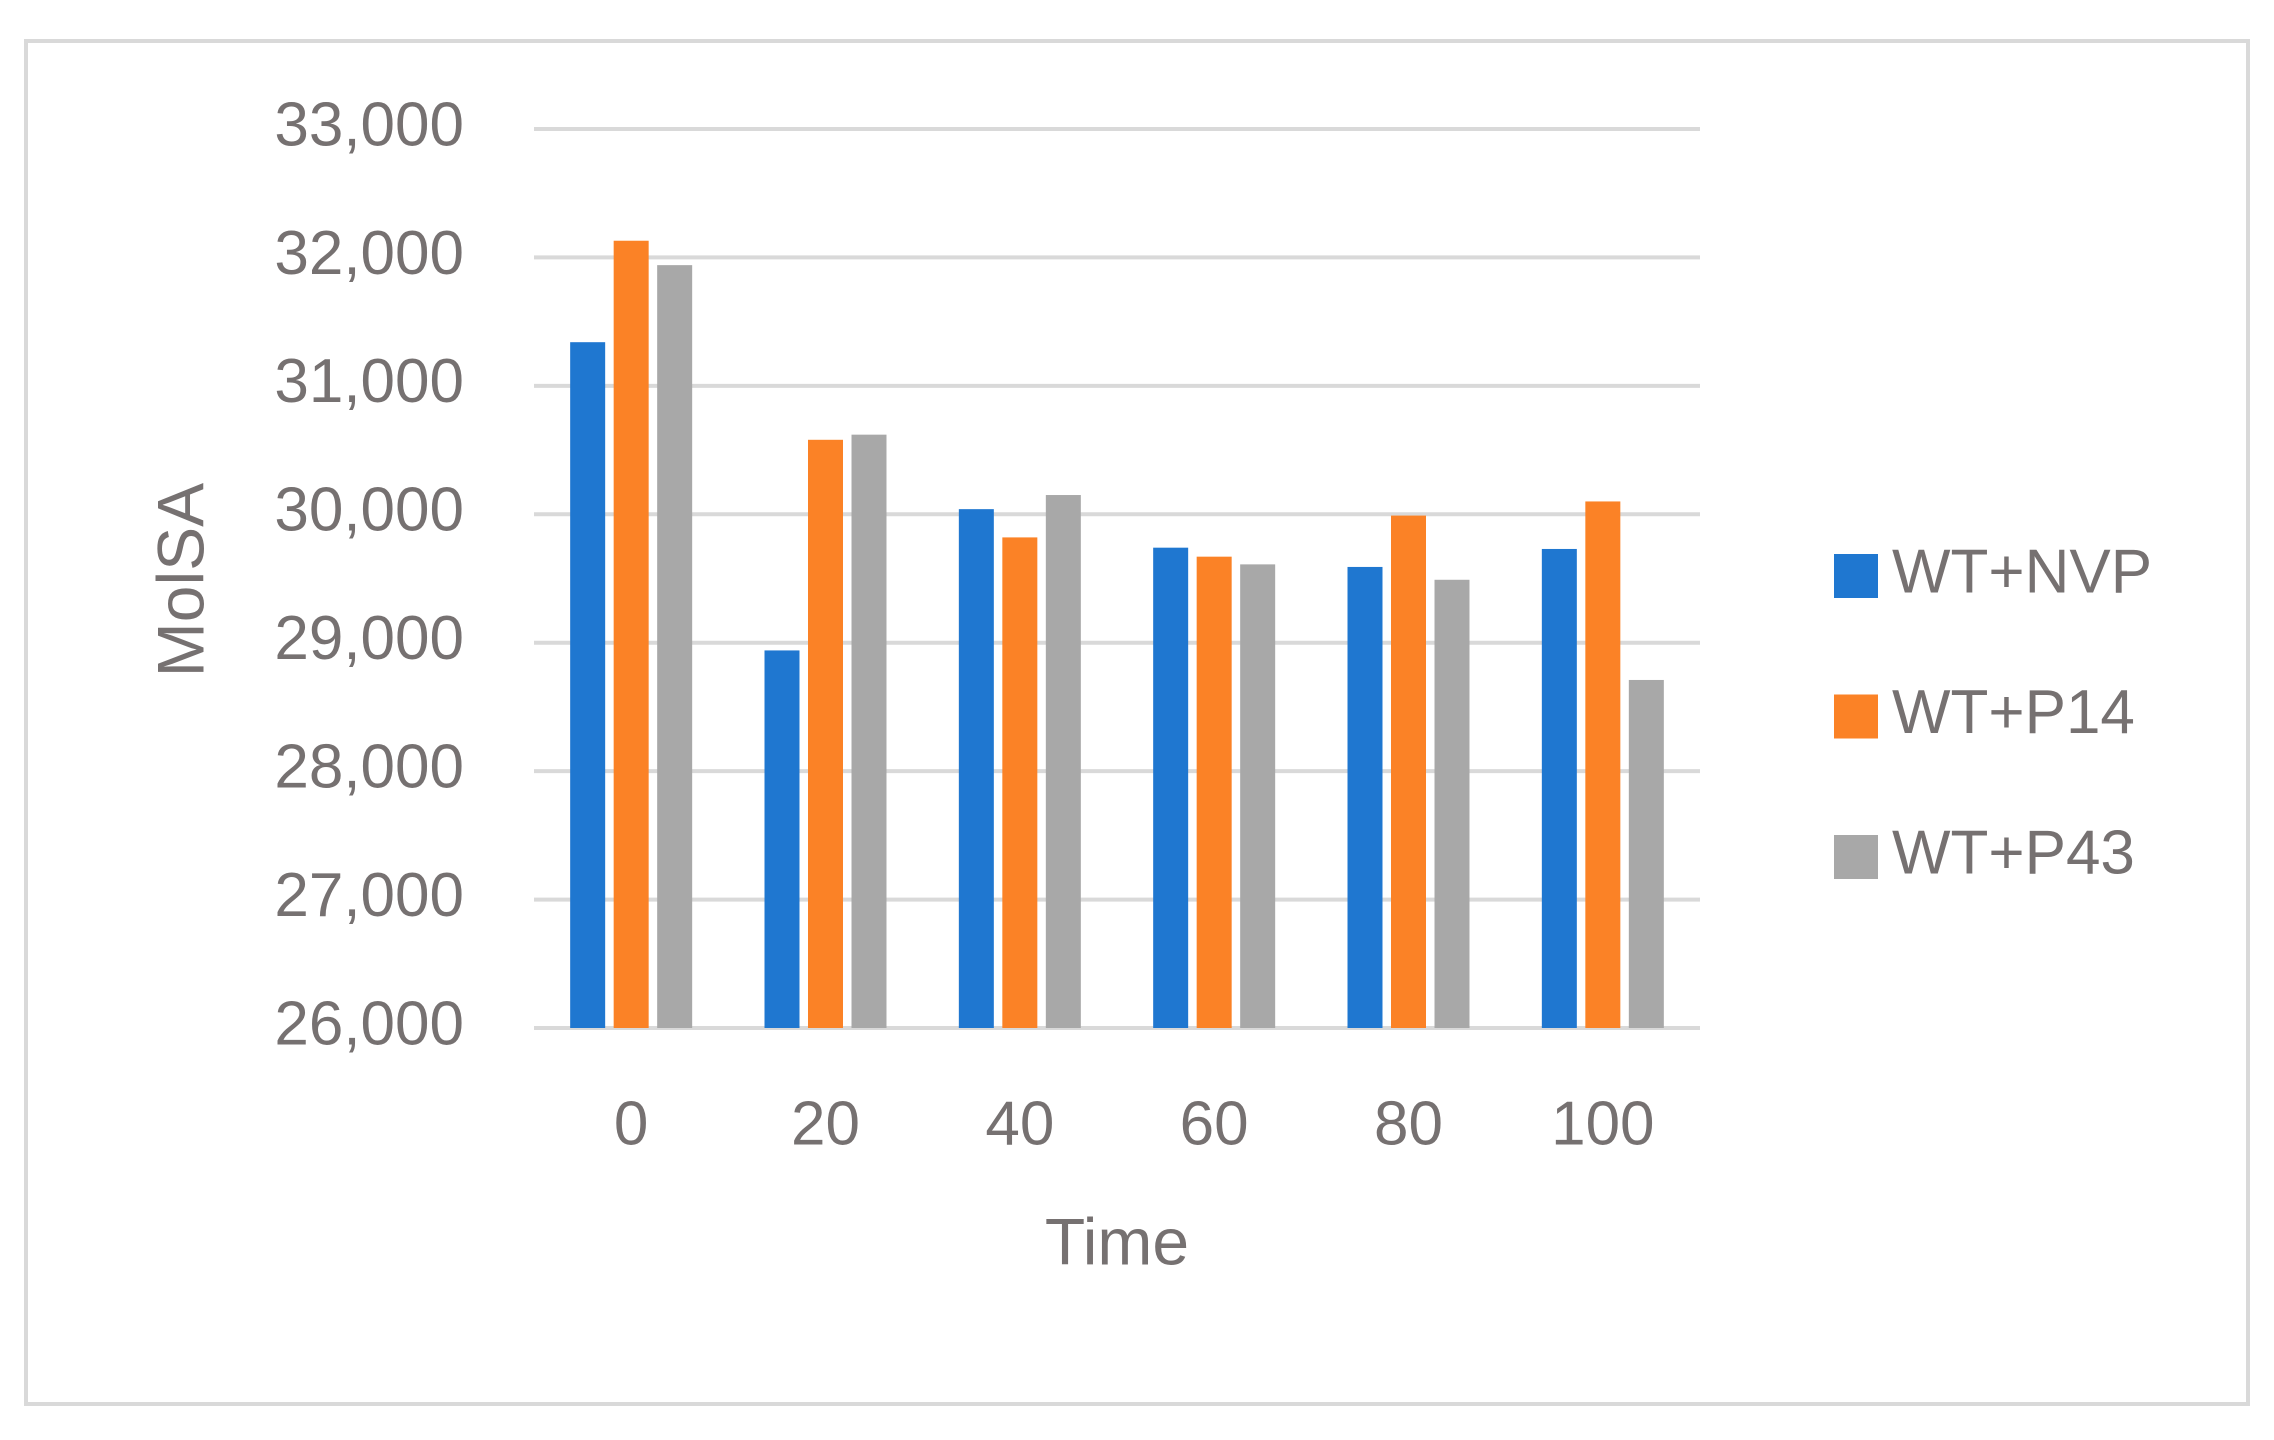 Image resolution: width=2274 pixels, height=1440 pixels. I want to click on legend-label: WT+P14, so click(2013, 712).